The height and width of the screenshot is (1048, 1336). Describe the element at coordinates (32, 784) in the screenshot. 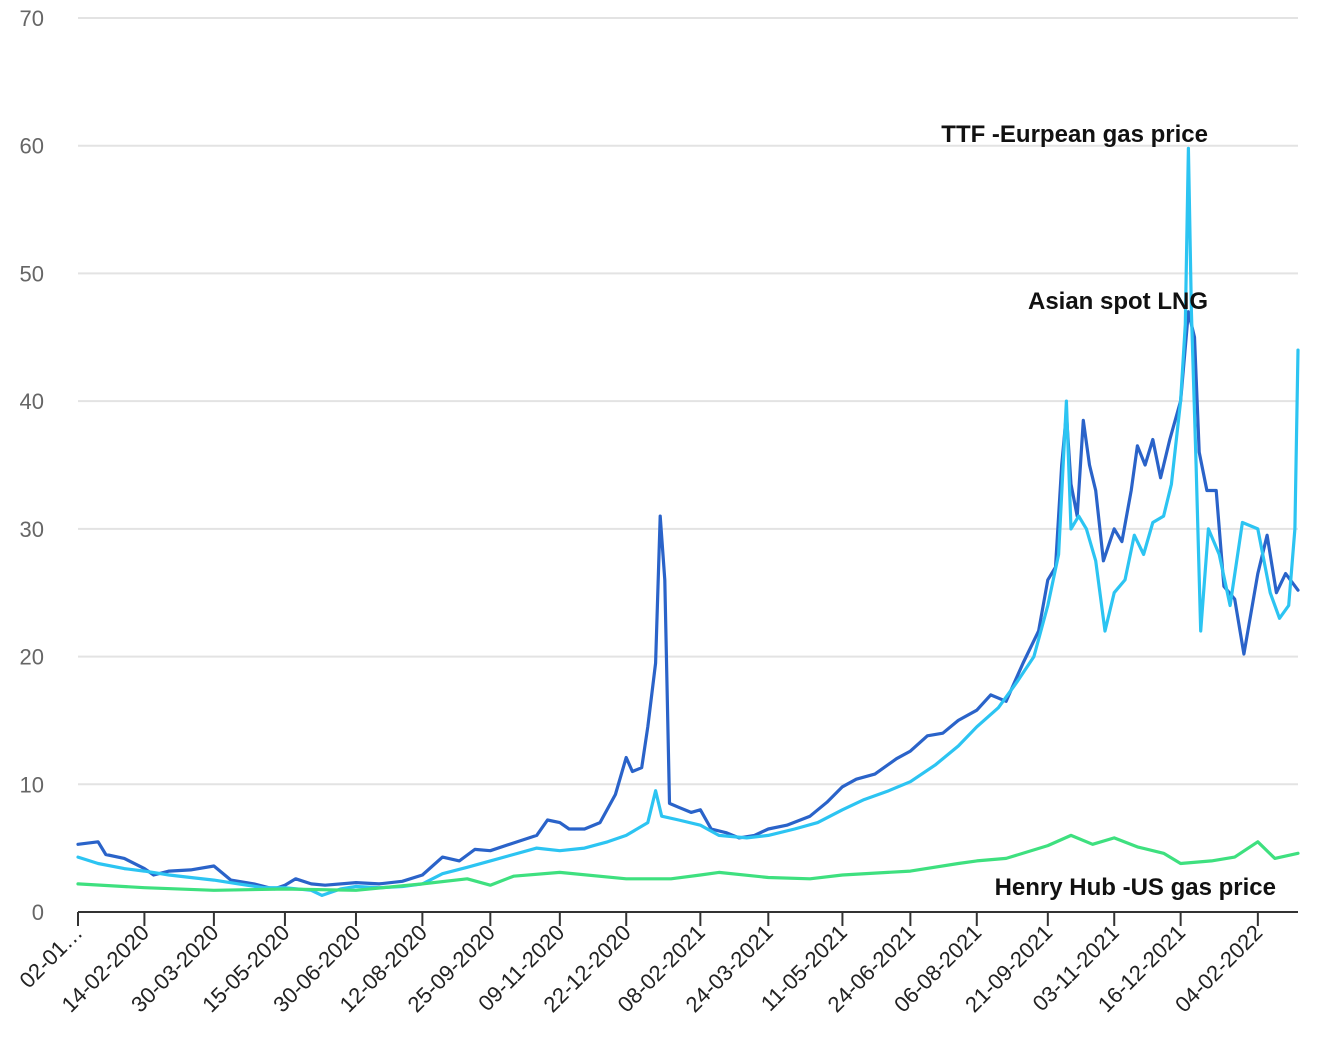

I see `y-tick-label: 10` at that location.